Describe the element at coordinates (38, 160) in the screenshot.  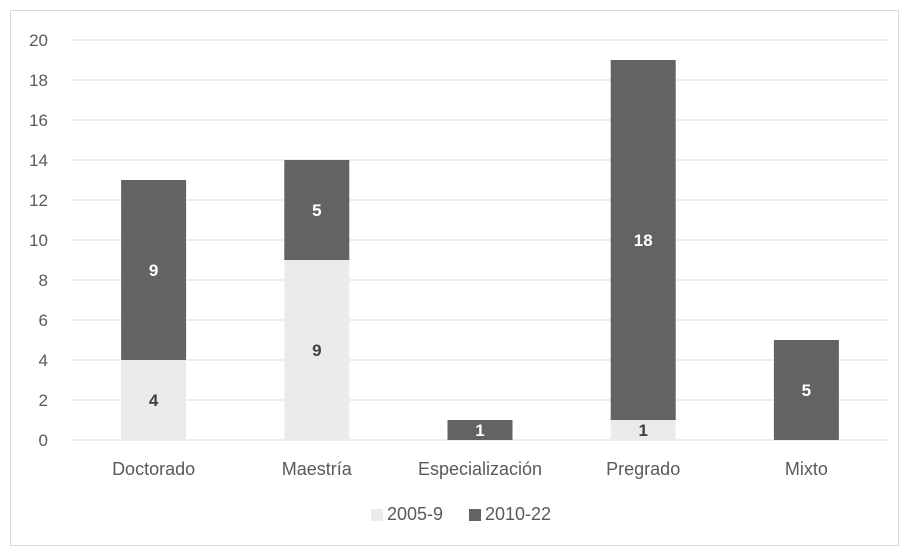
I see `y-tick-label: 14` at that location.